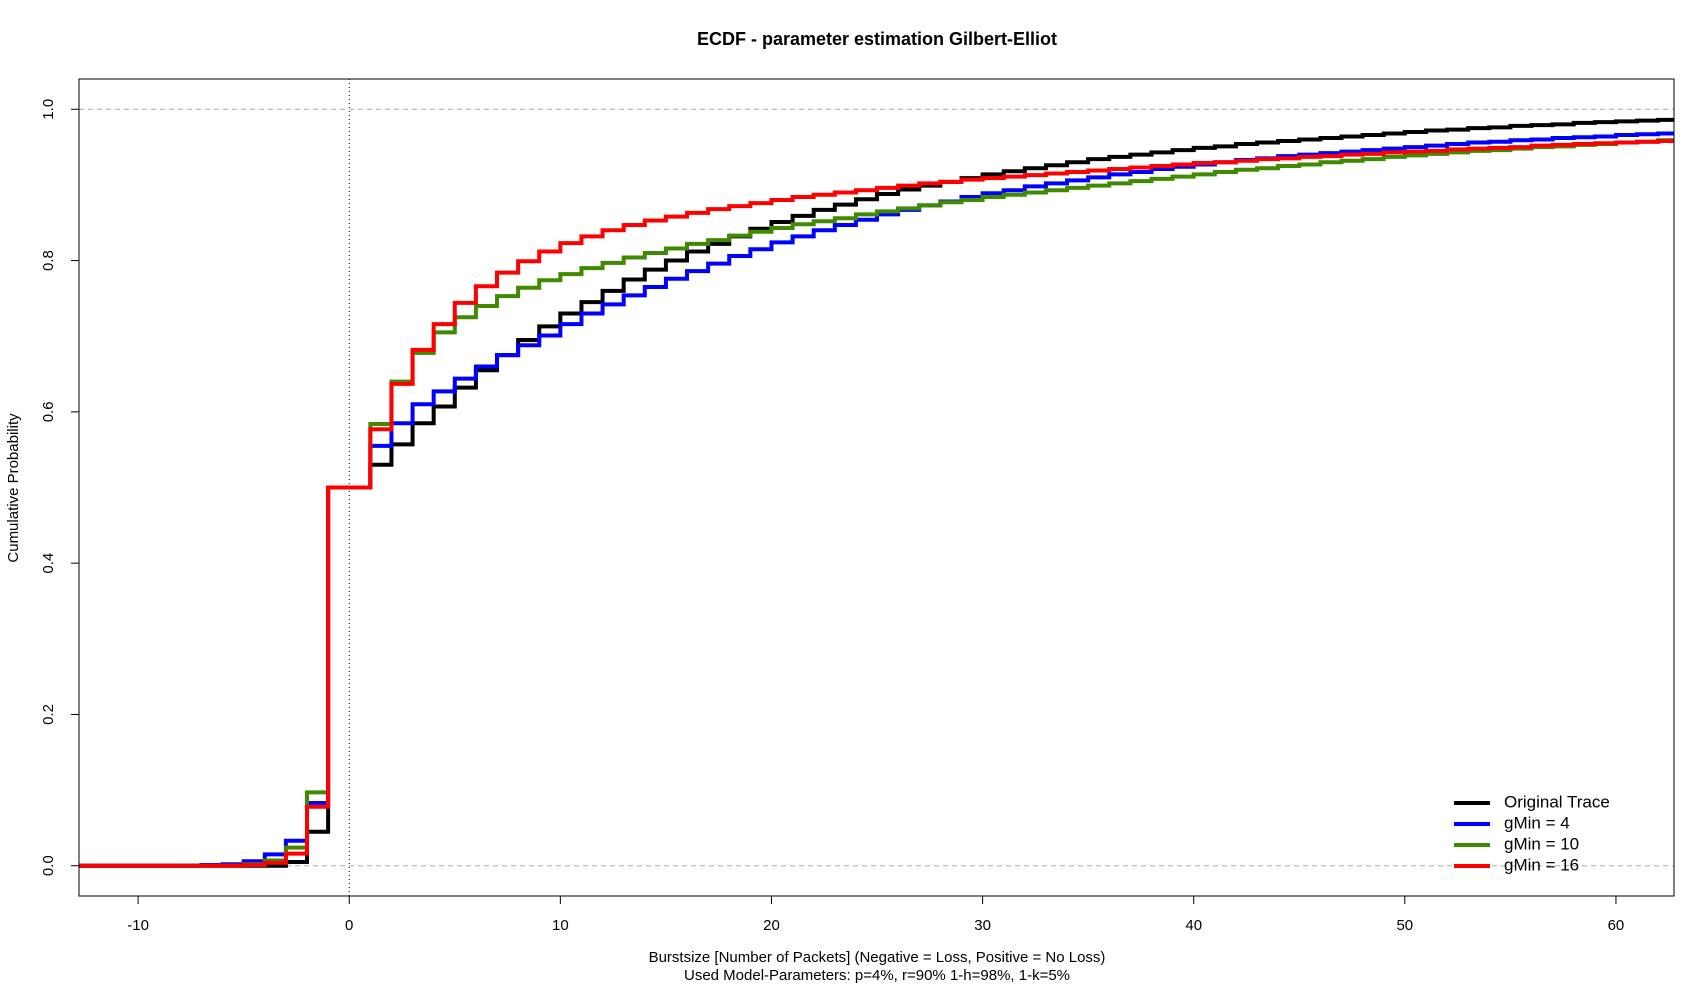 This screenshot has width=1696, height=984. What do you see at coordinates (1537, 822) in the screenshot?
I see `legend-label: gMin = 4` at bounding box center [1537, 822].